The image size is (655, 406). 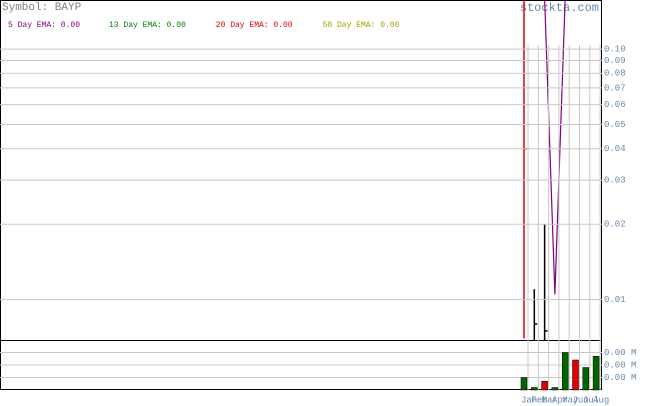 I want to click on watermark: stockta.com, so click(x=559, y=8).